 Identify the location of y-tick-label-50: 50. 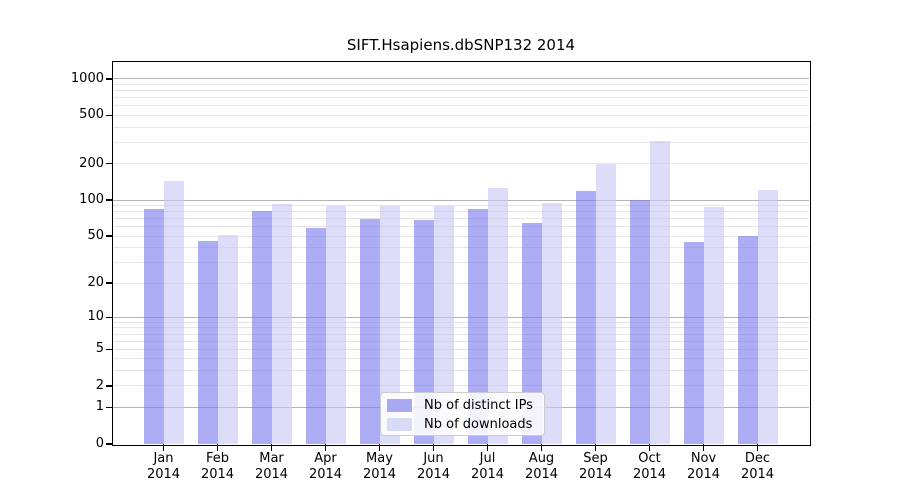
(95, 236).